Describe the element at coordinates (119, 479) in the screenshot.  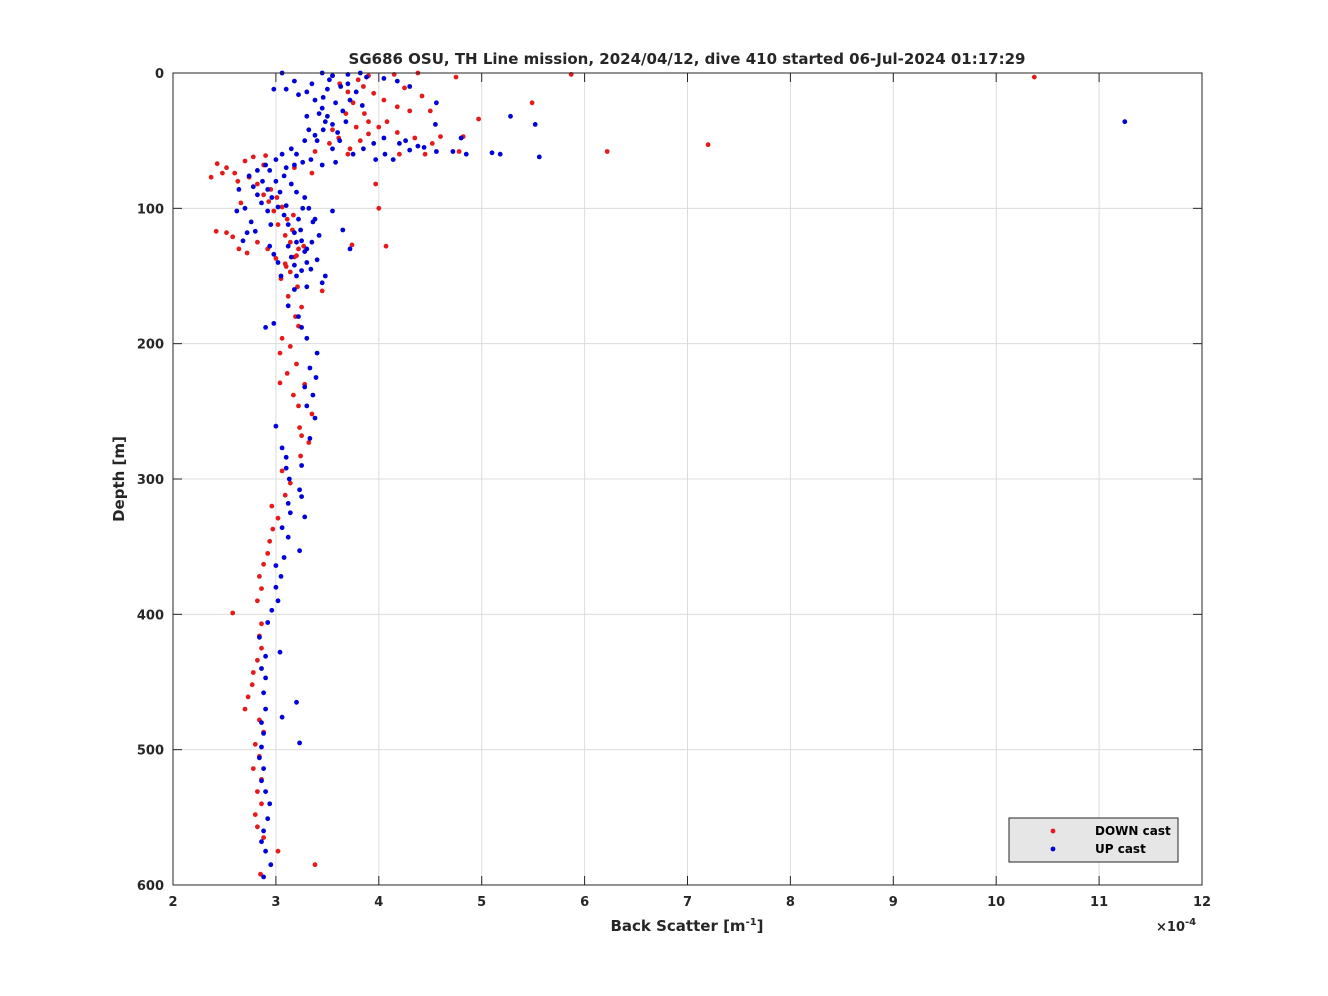
I see `y-axis-label: Depth [m]` at that location.